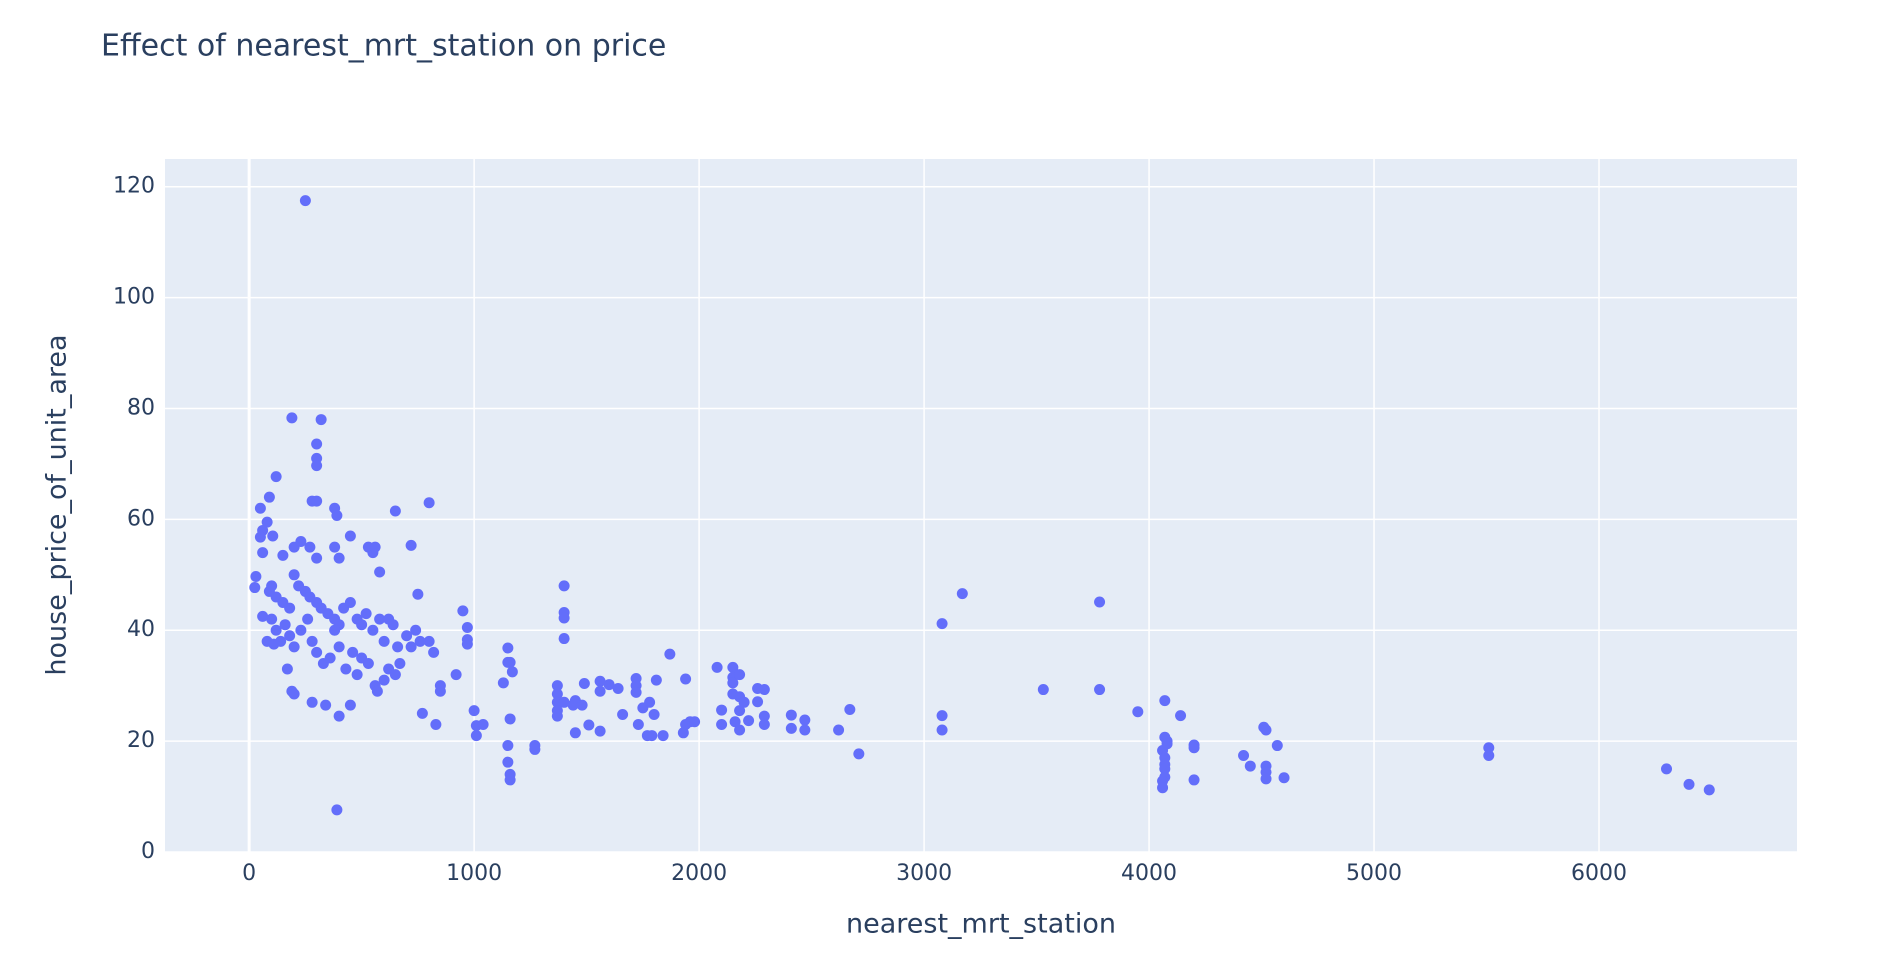 The image size is (1904, 976). Describe the element at coordinates (981, 924) in the screenshot. I see `x-axis-title: nearest_mrt_station` at that location.